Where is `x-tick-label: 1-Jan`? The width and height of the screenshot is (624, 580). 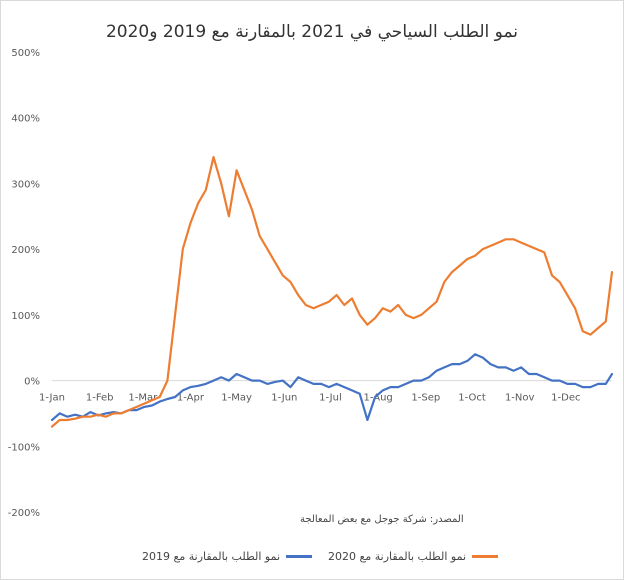 x-tick-label: 1-Jan is located at coordinates (52, 398).